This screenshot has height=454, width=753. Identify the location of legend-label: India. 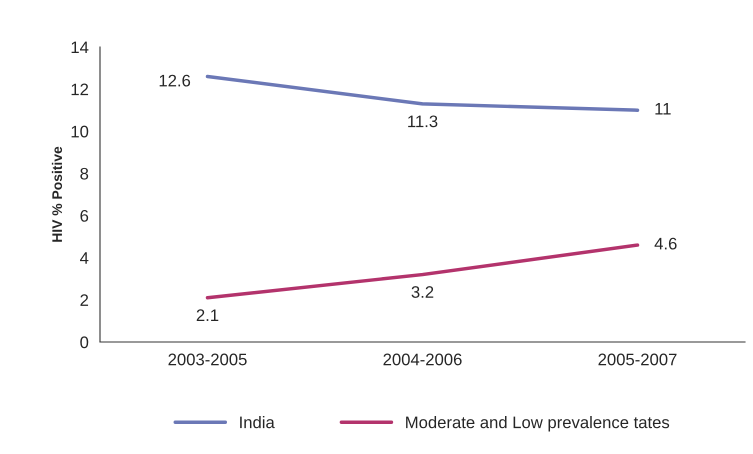
(257, 422).